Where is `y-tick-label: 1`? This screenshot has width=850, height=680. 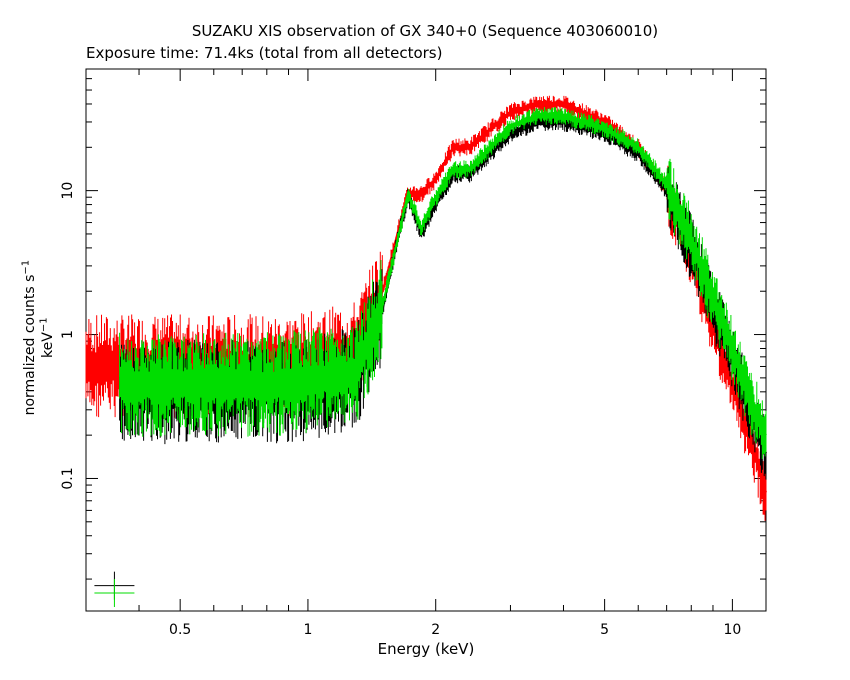 y-tick-label: 1 is located at coordinates (68, 334).